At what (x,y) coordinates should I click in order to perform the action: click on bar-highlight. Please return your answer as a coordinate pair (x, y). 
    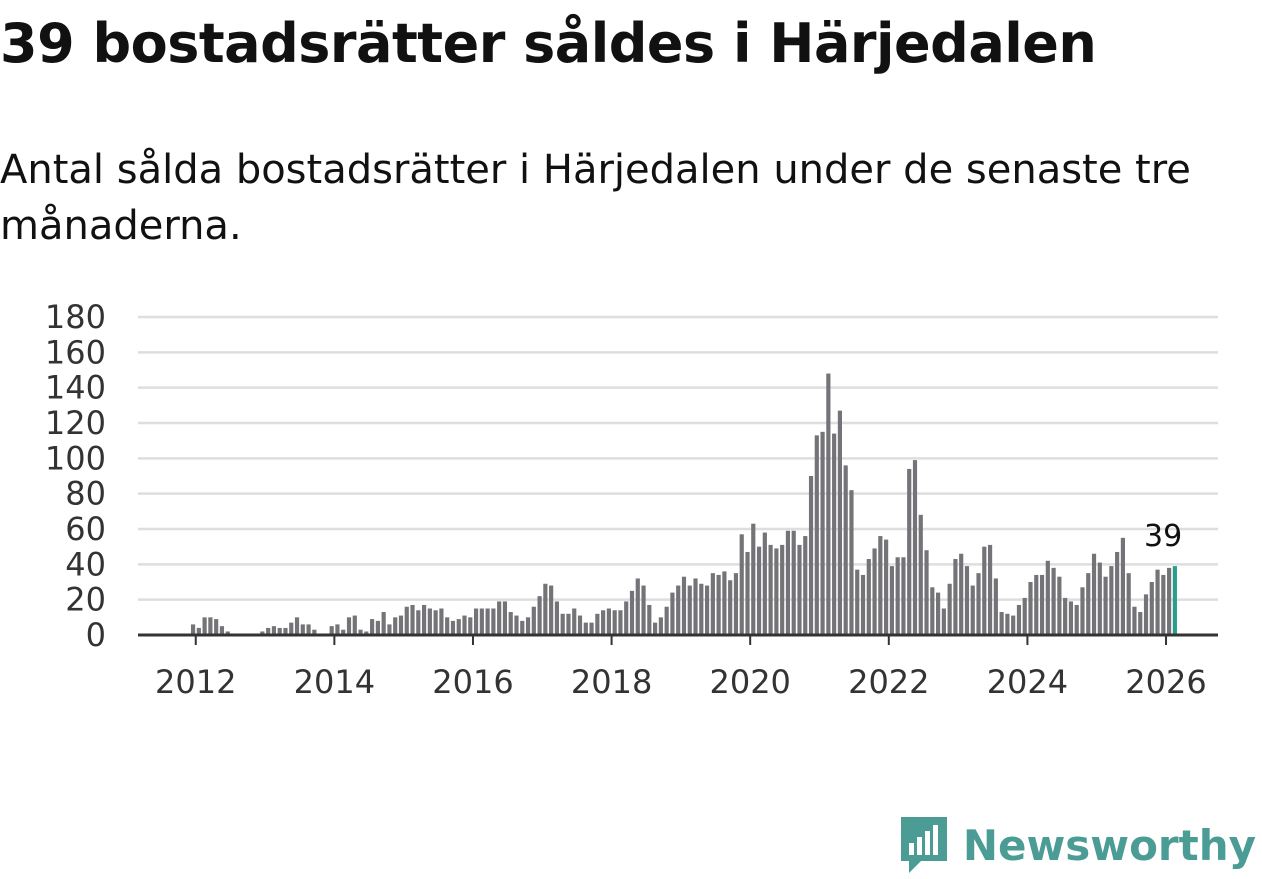
    Looking at the image, I should click on (1174, 600).